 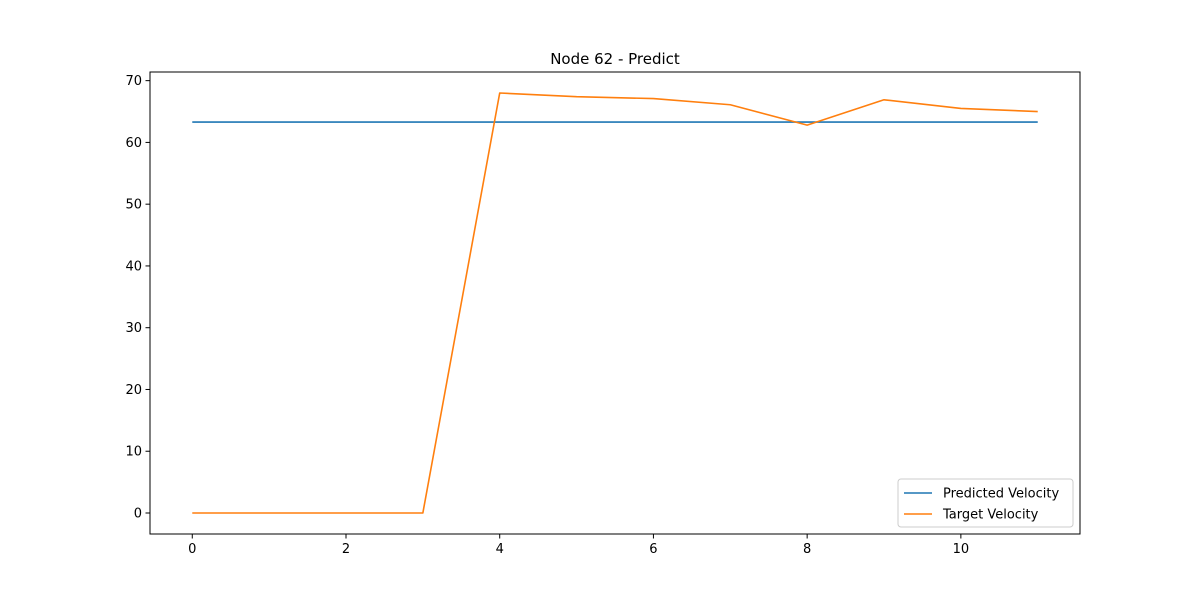 What do you see at coordinates (133, 390) in the screenshot?
I see `y-tick-label: 20` at bounding box center [133, 390].